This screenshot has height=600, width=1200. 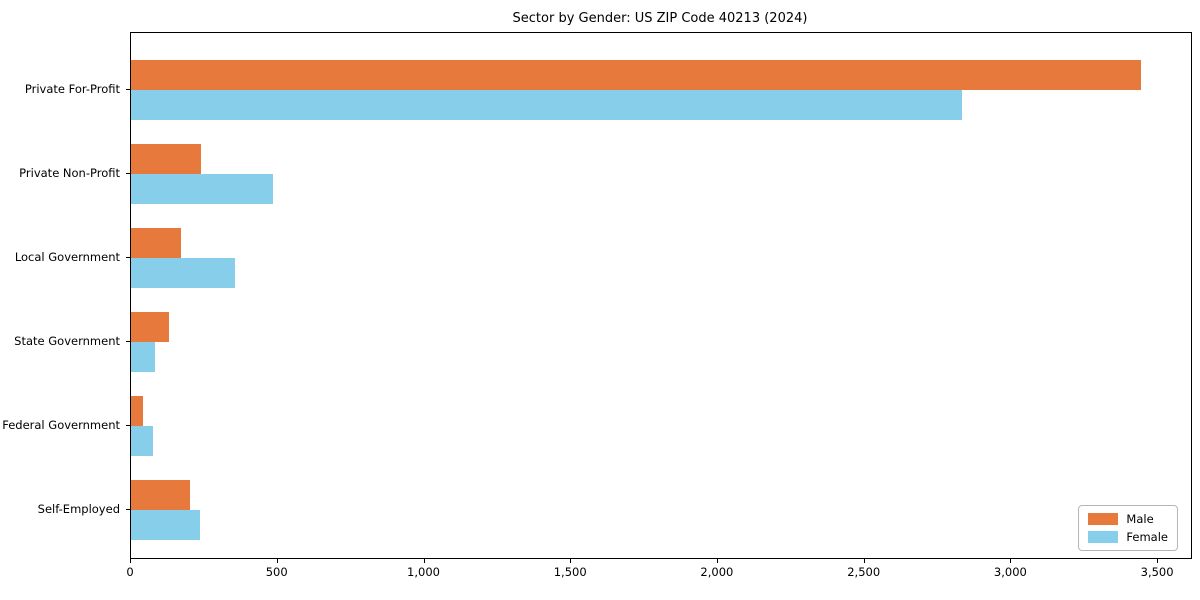 What do you see at coordinates (717, 572) in the screenshot?
I see `x-tick-label: 2,000` at bounding box center [717, 572].